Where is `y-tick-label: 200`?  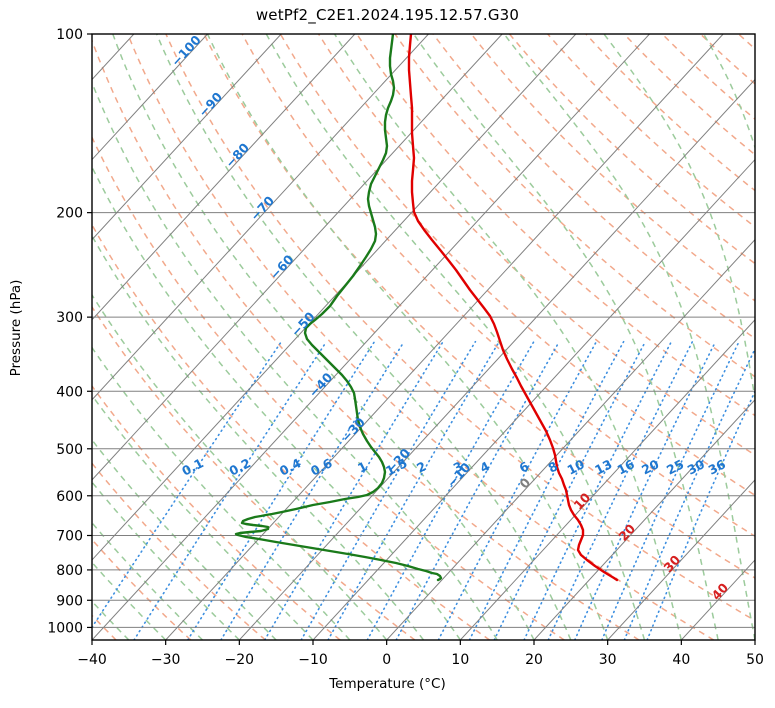
y-tick-label: 200 is located at coordinates (69, 214).